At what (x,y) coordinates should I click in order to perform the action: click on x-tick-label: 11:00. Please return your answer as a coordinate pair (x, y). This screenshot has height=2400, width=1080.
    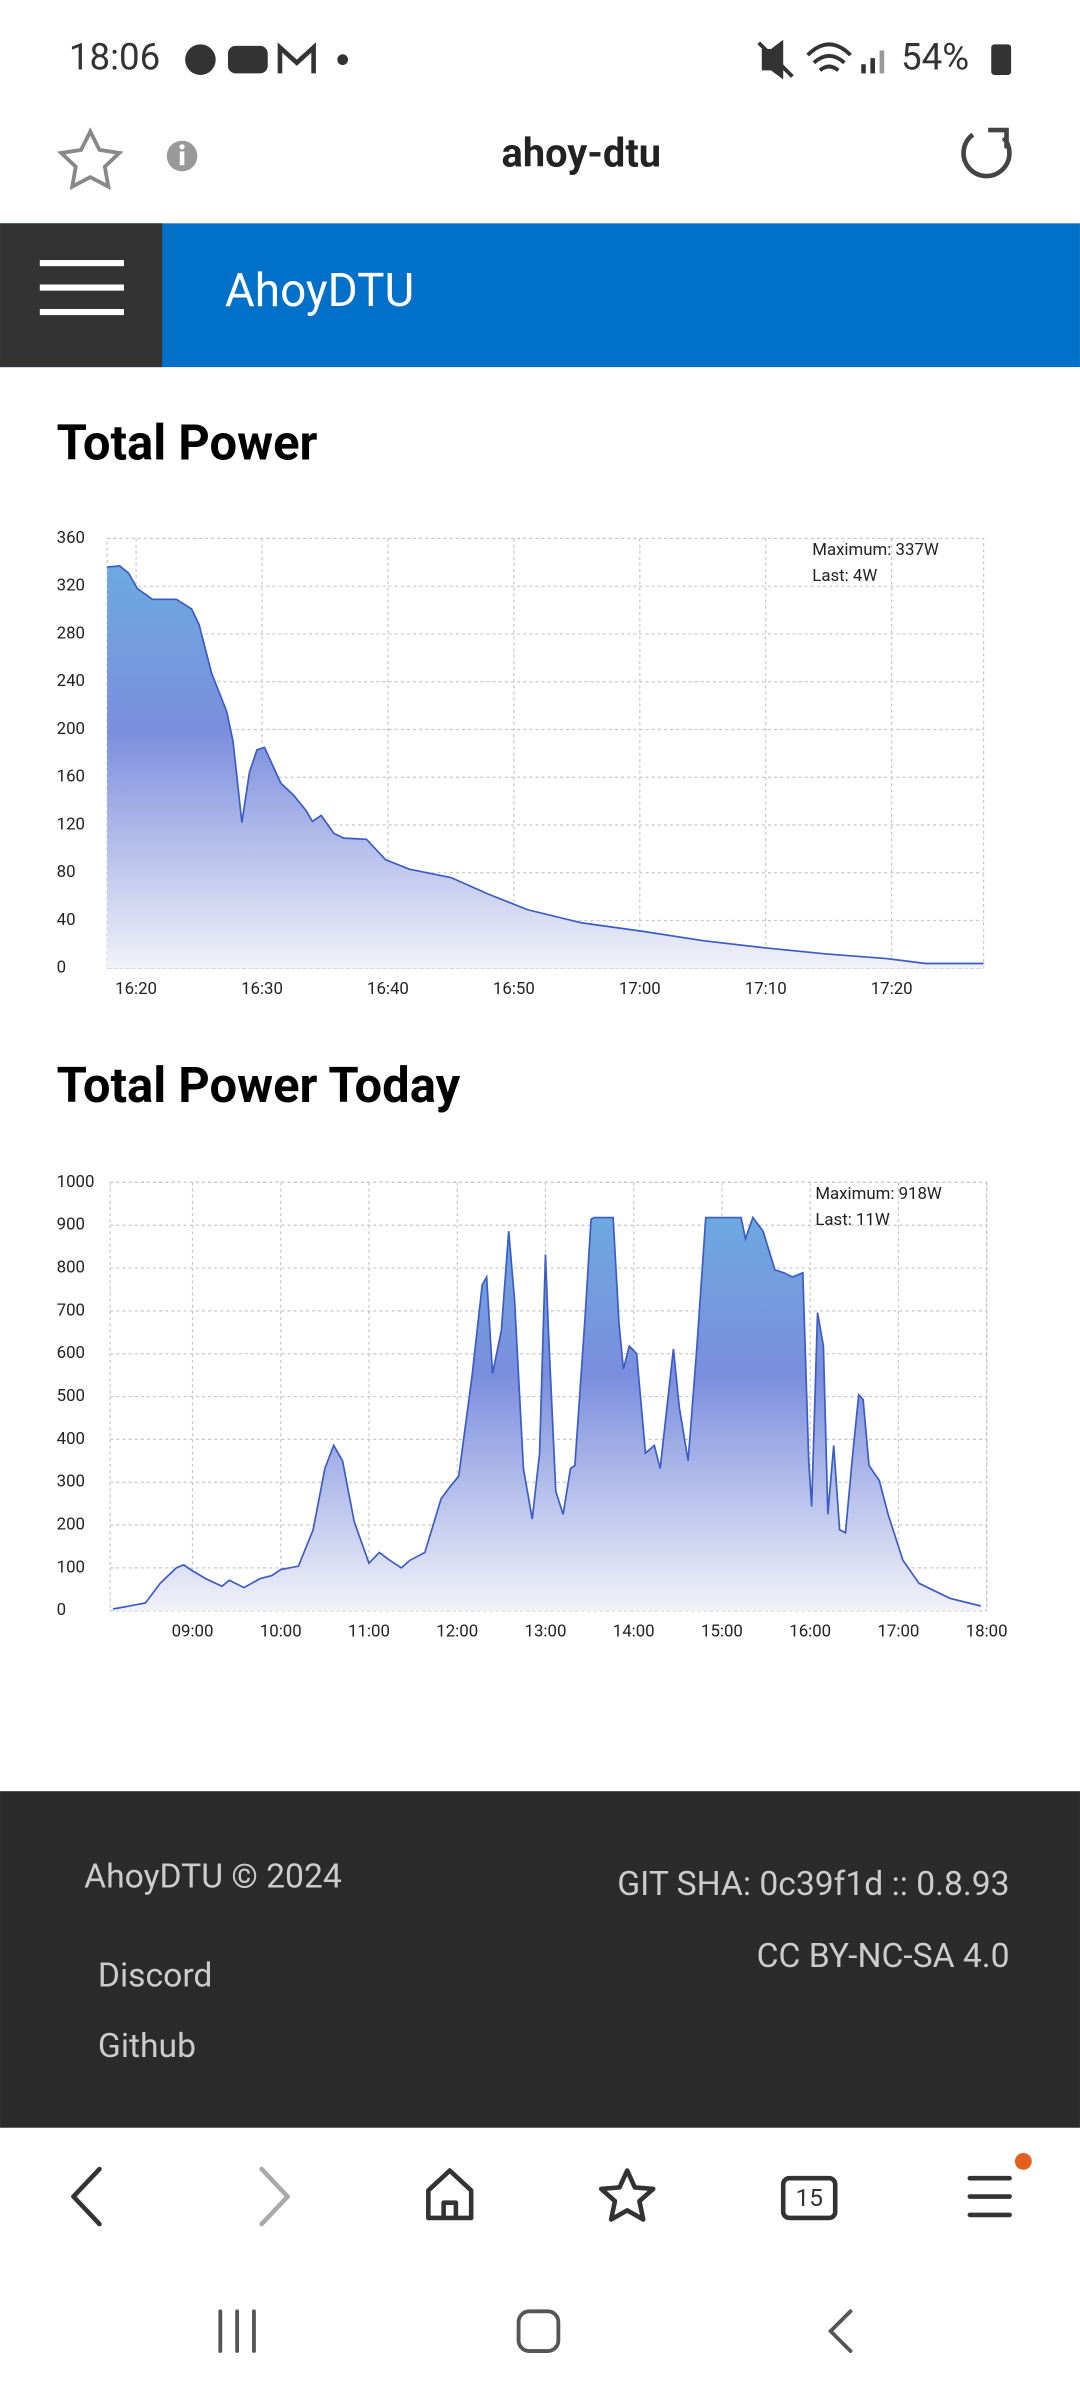
    Looking at the image, I should click on (369, 1632).